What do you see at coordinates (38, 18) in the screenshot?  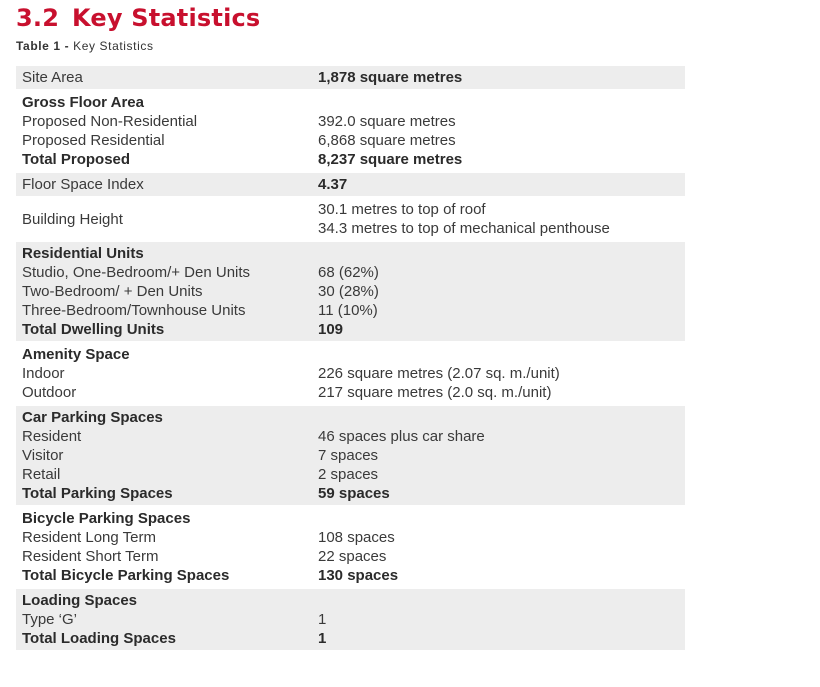 I see `section-number: 3.2` at bounding box center [38, 18].